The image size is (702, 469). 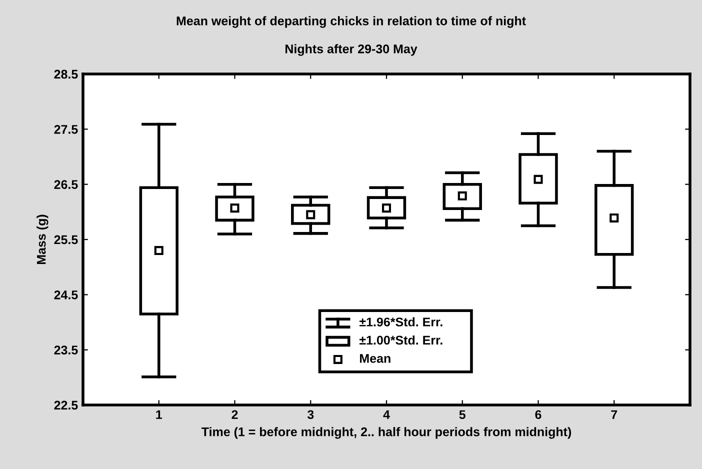 I want to click on x-tick-label: 2, so click(x=235, y=414).